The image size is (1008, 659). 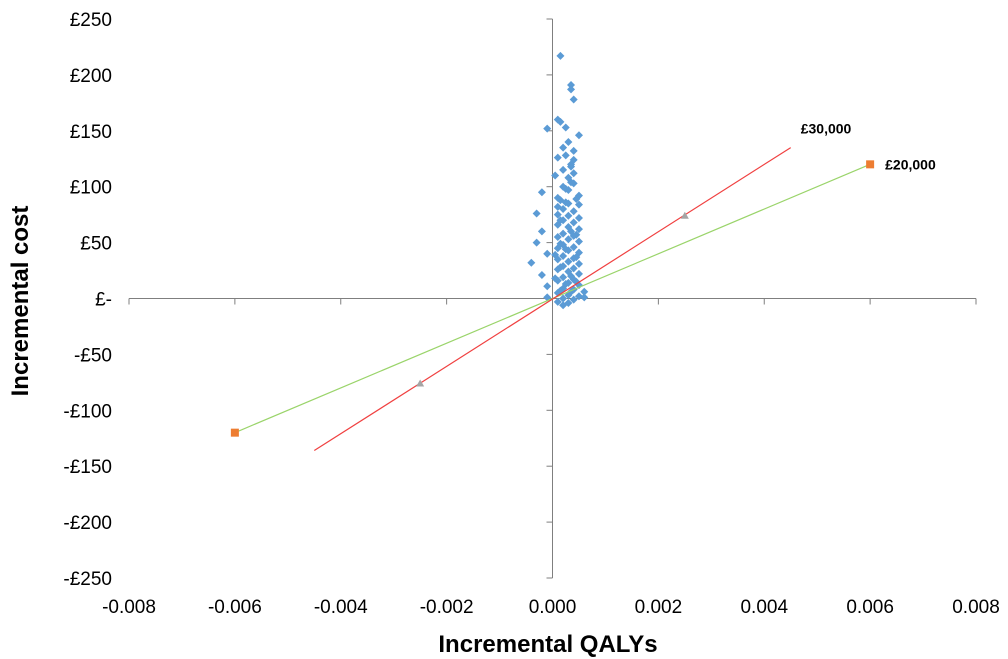 What do you see at coordinates (826, 129) in the screenshot?
I see `series-label-30000: £30,000` at bounding box center [826, 129].